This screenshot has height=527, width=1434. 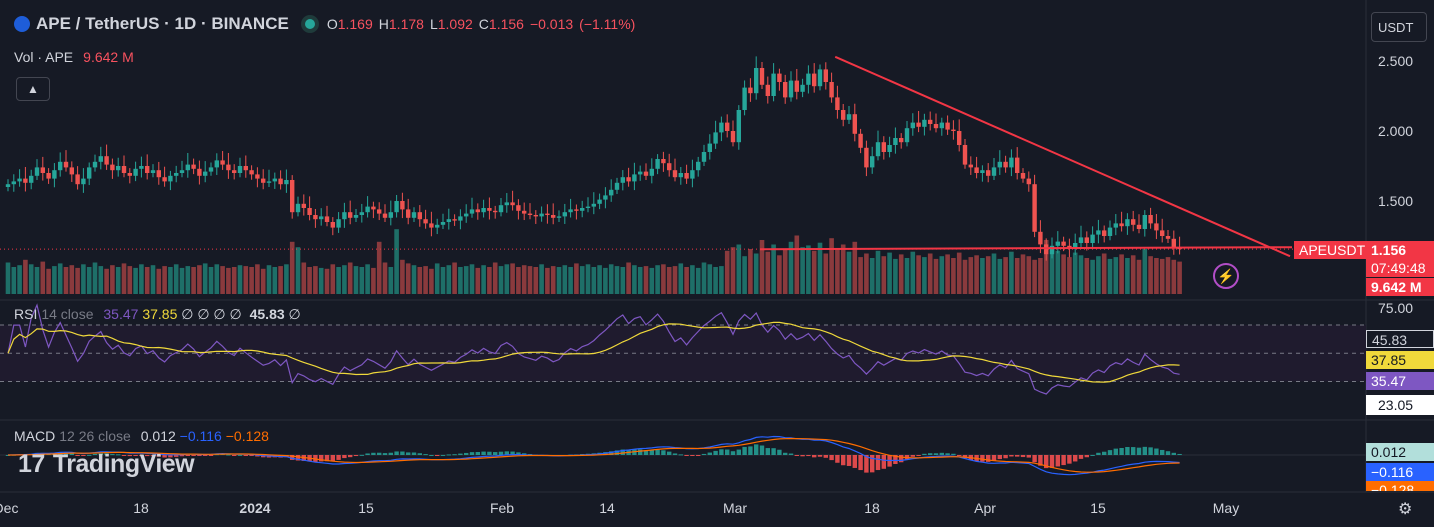 I want to click on time-tick-label: 14, so click(x=607, y=508).